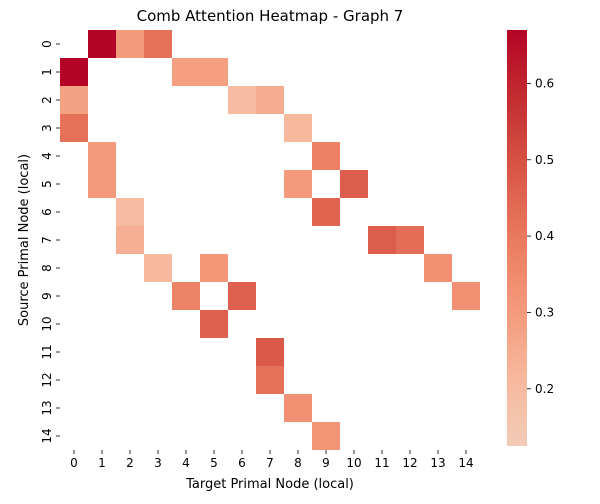  I want to click on x-tick-label: 2, so click(130, 463).